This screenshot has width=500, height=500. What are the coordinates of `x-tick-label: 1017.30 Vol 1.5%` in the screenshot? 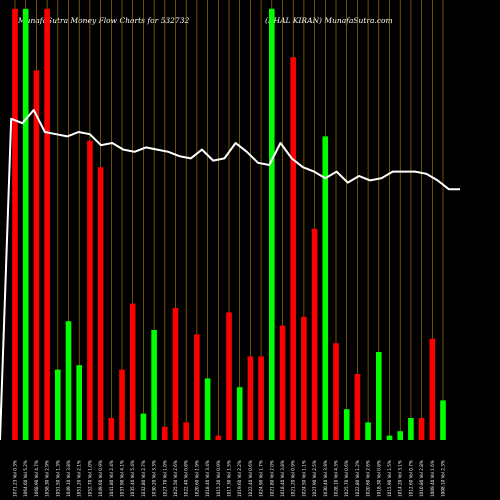 It's located at (229, 478).